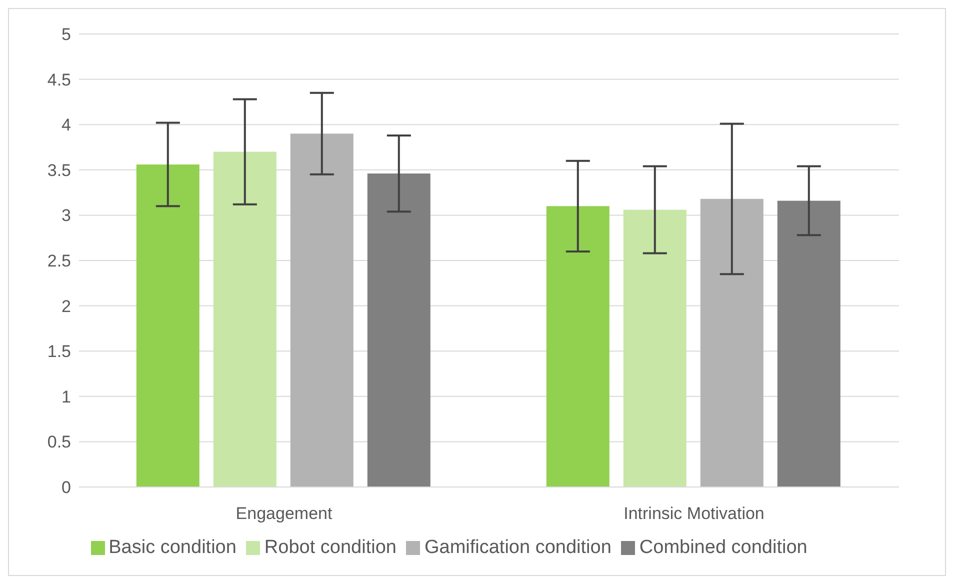 This screenshot has height=579, width=955. I want to click on y-tick-label: 0, so click(66, 488).